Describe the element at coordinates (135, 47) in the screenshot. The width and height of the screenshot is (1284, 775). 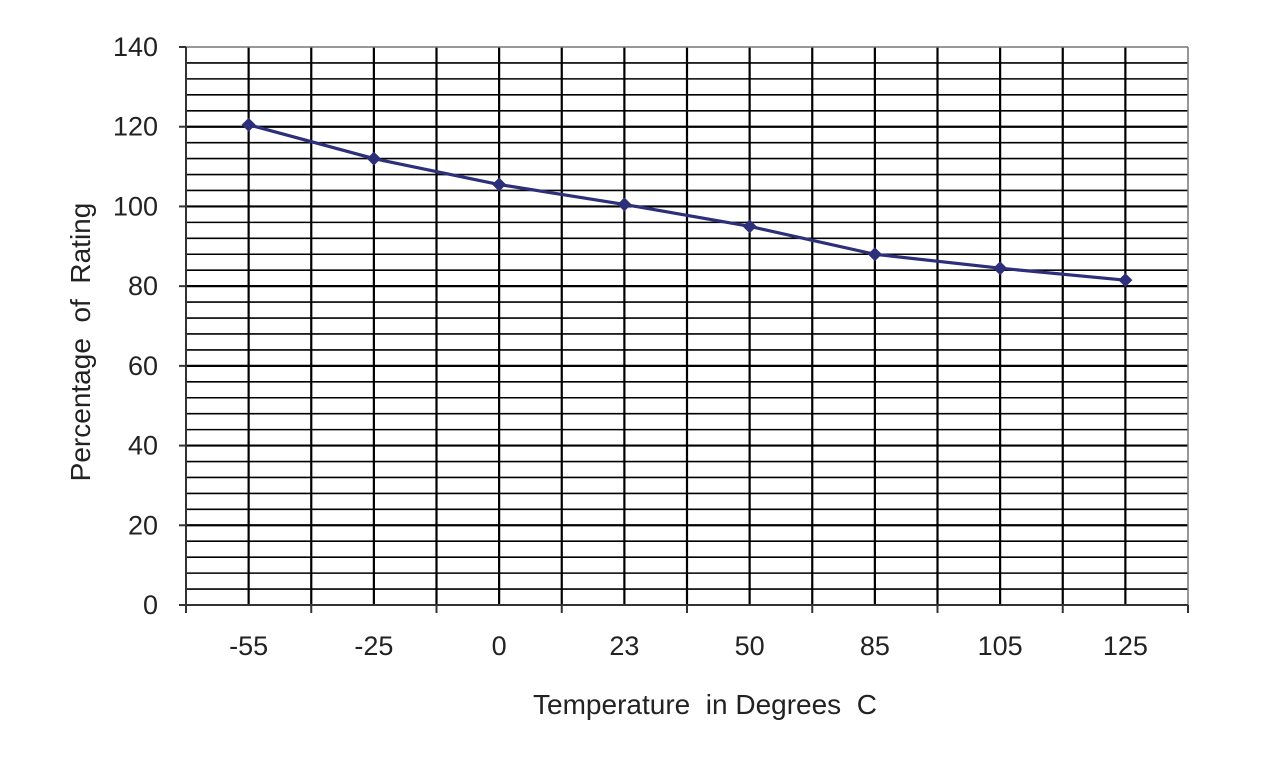
I see `y-tick-label: 140` at that location.